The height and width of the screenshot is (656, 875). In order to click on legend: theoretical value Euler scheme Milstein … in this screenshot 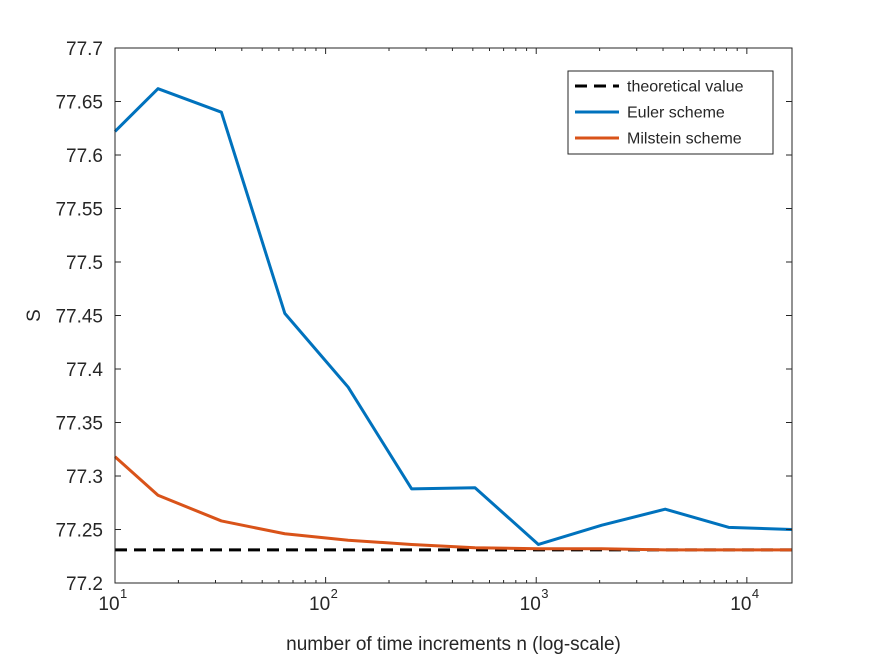, I will do `click(670, 112)`.